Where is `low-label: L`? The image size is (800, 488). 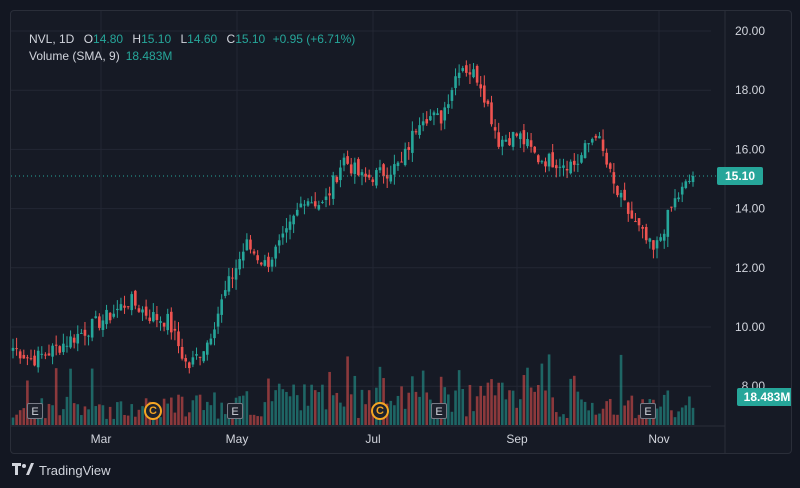
low-label: L is located at coordinates (184, 39).